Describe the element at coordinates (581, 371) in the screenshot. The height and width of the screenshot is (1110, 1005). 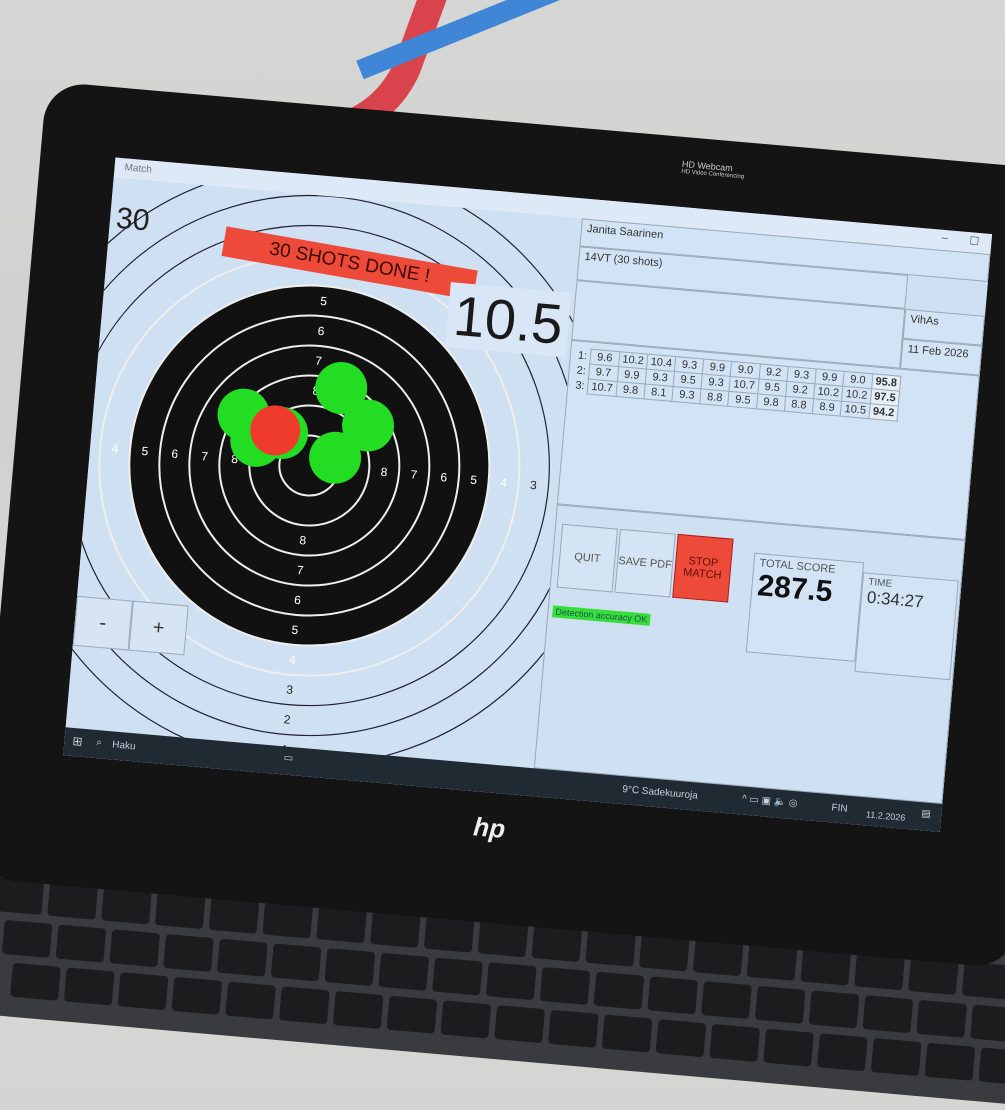
I see `series-label: 2:` at that location.